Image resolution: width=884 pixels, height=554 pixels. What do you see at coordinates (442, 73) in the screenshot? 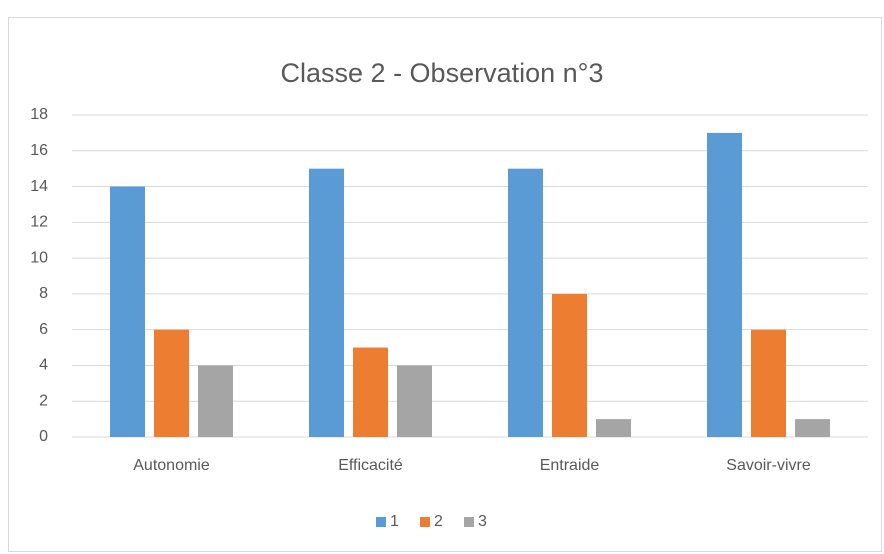
I see `chart-title: Classe 2 - Observation n°3` at bounding box center [442, 73].